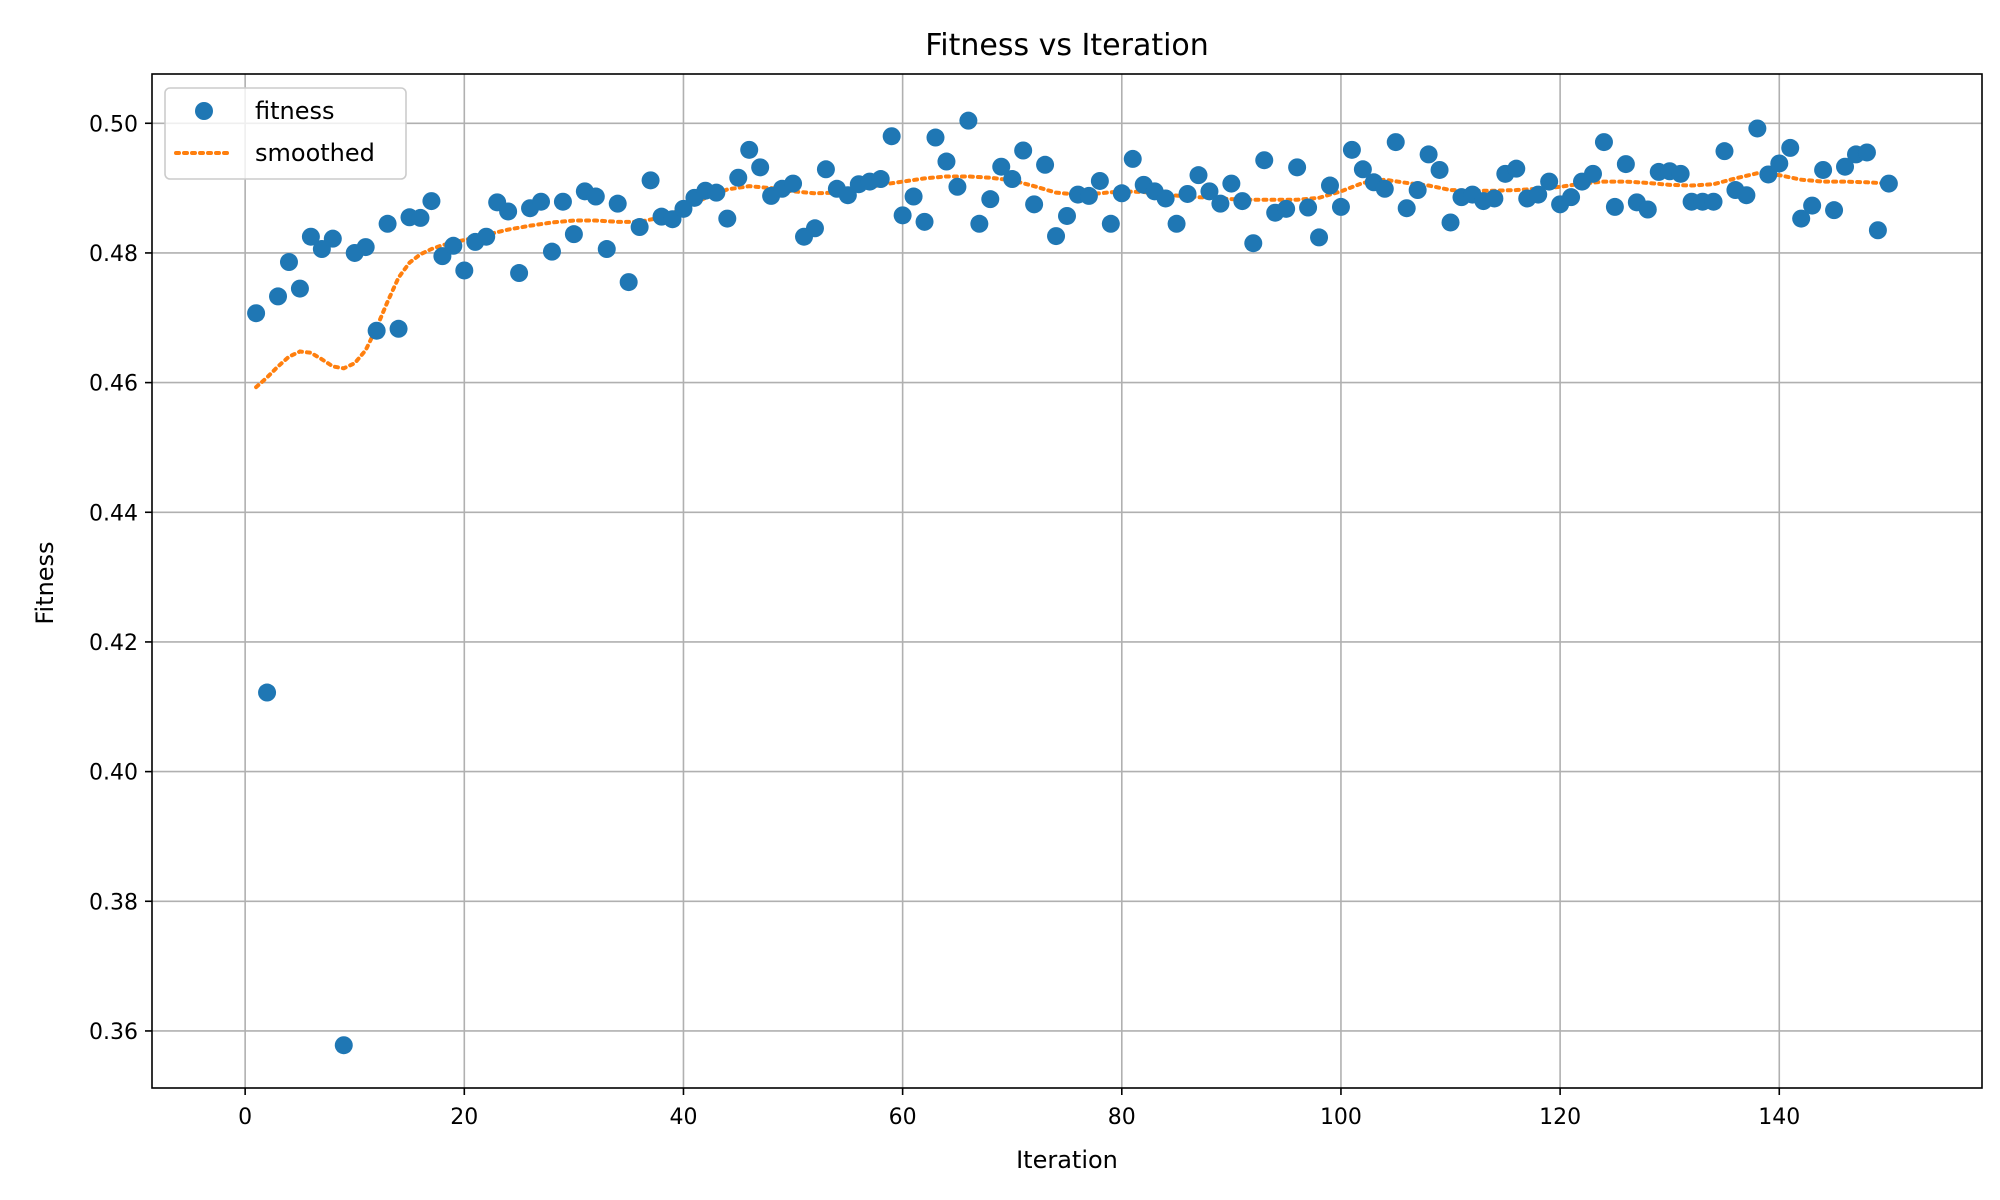  I want to click on x-tick-label: 60, so click(903, 1117).